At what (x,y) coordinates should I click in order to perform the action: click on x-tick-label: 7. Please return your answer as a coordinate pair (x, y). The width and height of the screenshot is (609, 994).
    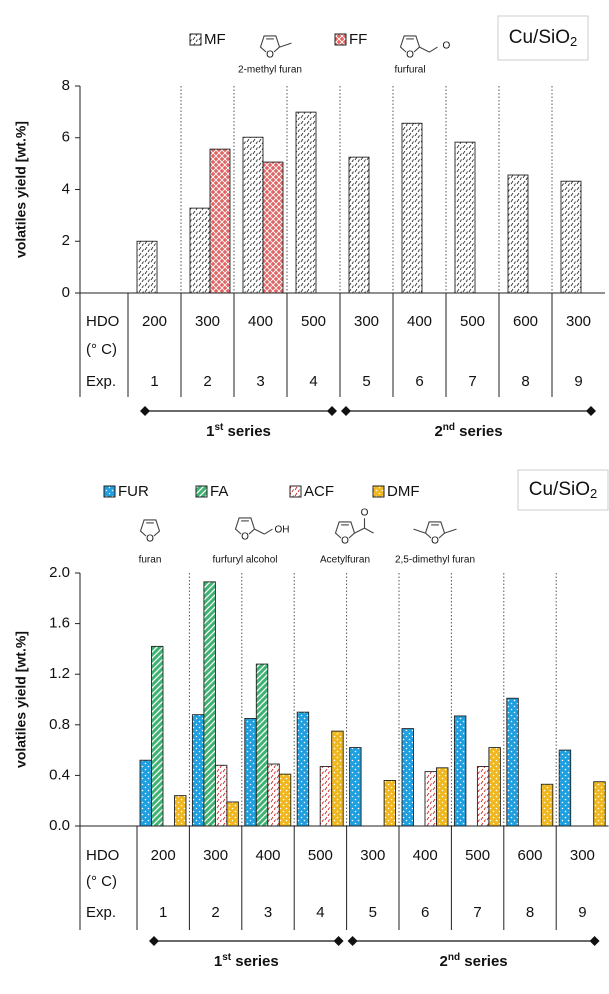
    Looking at the image, I should click on (472, 381).